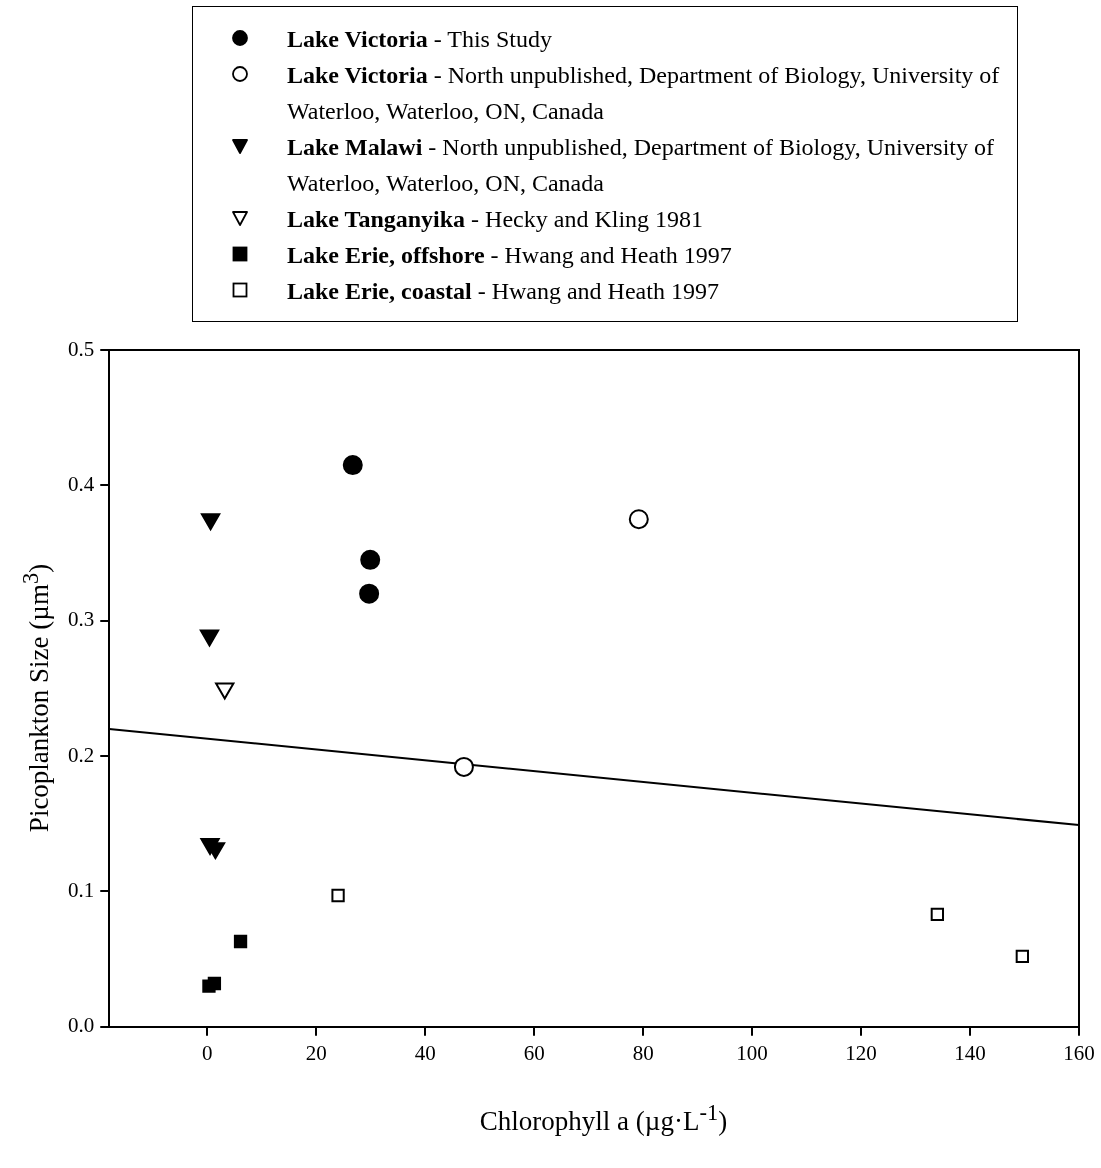 The width and height of the screenshot is (1101, 1168). What do you see at coordinates (1079, 1052) in the screenshot?
I see `x-tick-label: 160` at bounding box center [1079, 1052].